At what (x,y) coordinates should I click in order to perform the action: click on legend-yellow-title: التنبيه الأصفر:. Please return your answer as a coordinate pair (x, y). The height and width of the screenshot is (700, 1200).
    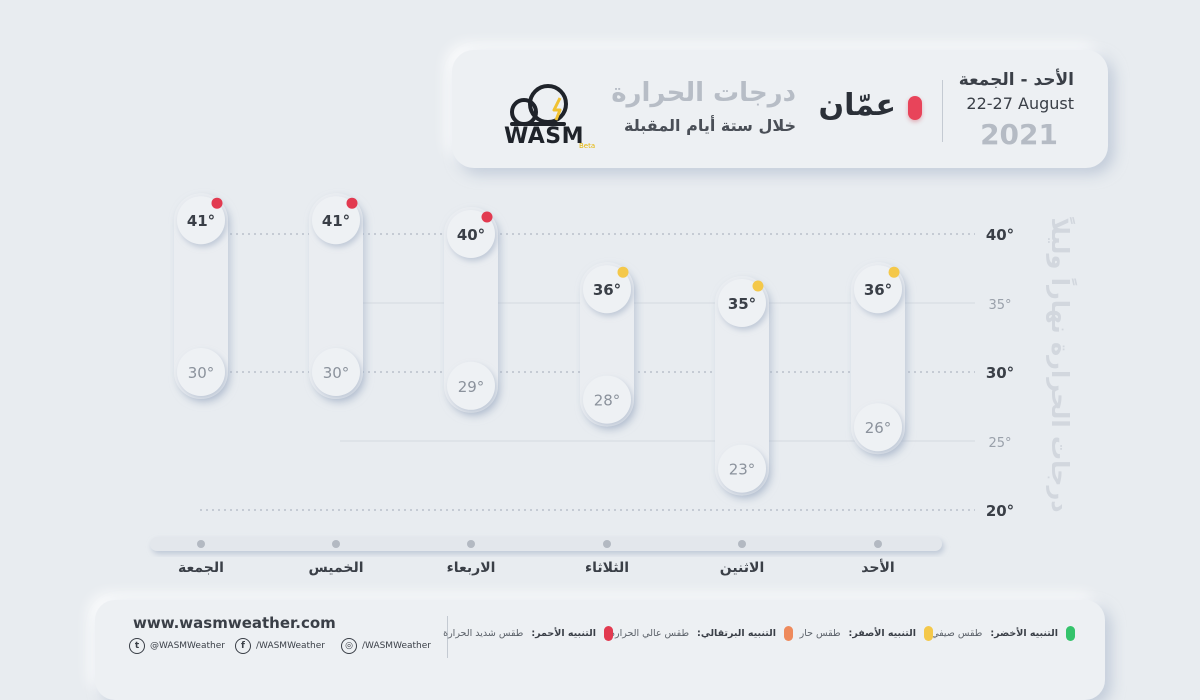
    Looking at the image, I should click on (882, 633).